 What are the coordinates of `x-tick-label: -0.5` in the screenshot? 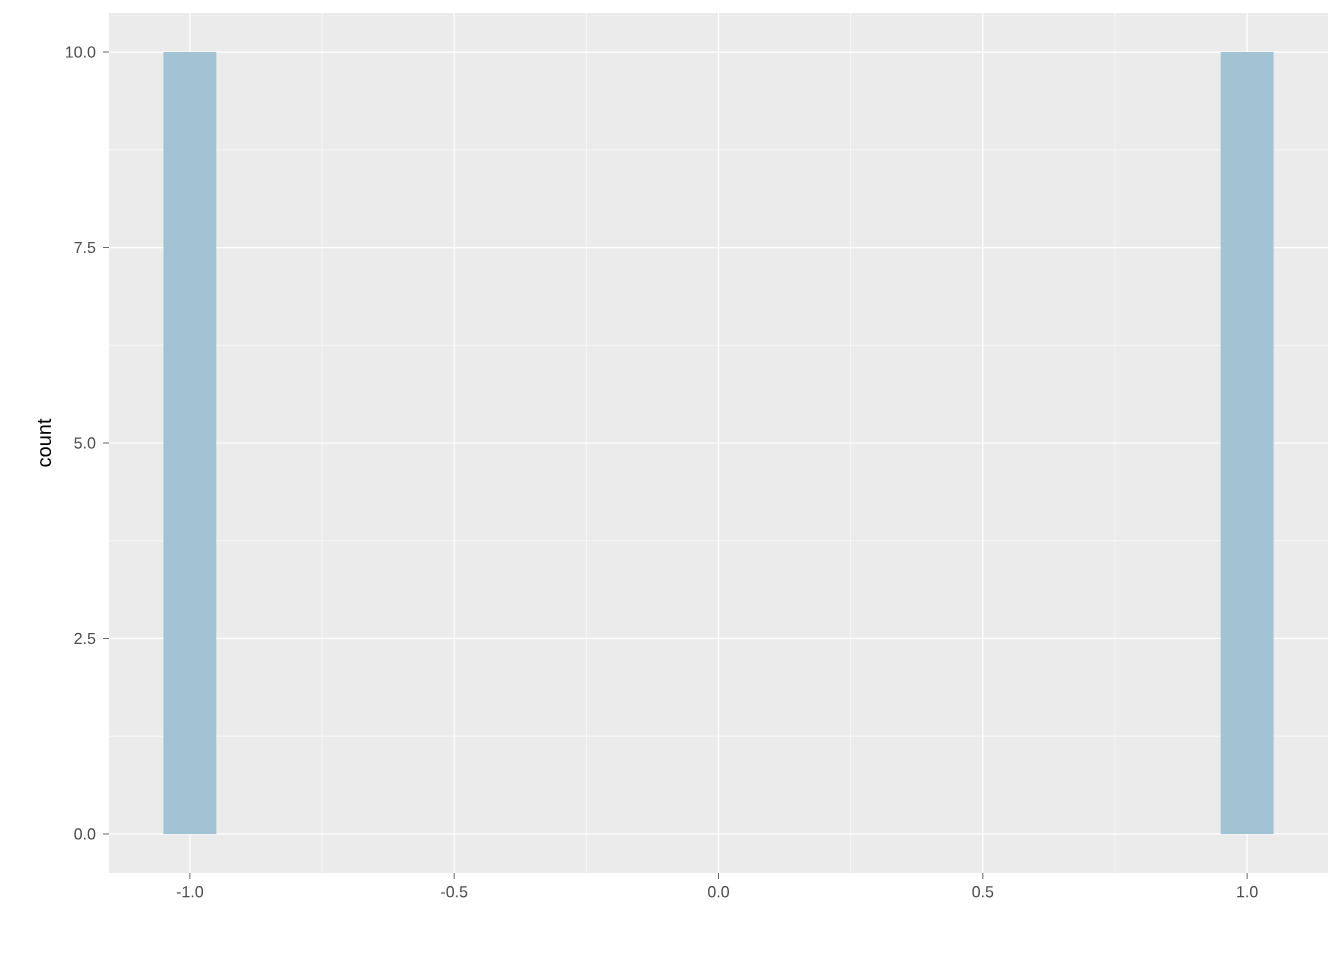 It's located at (454, 892).